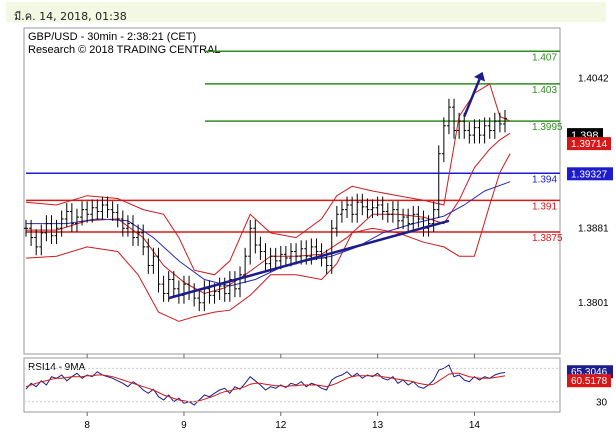 The image size is (616, 445). What do you see at coordinates (281, 425) in the screenshot?
I see `x-tick-label-2: 12` at bounding box center [281, 425].